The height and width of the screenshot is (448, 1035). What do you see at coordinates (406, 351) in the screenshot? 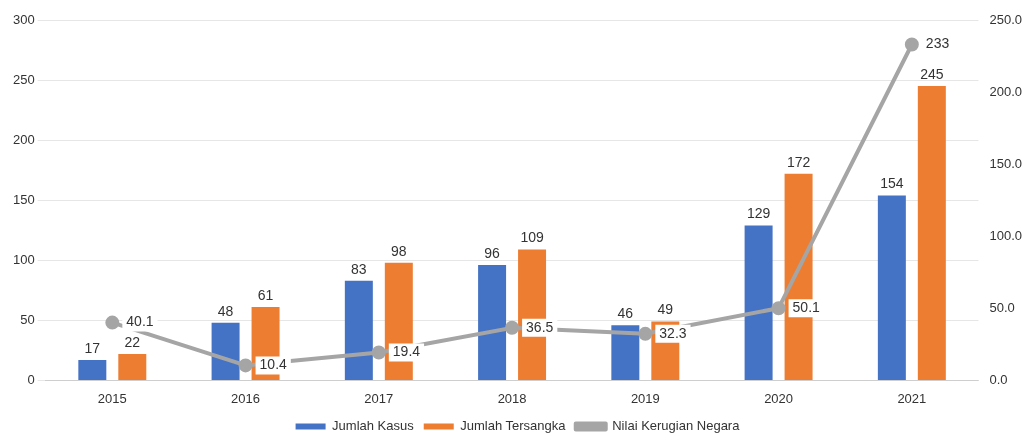
I see `data-label: 19.4` at bounding box center [406, 351].